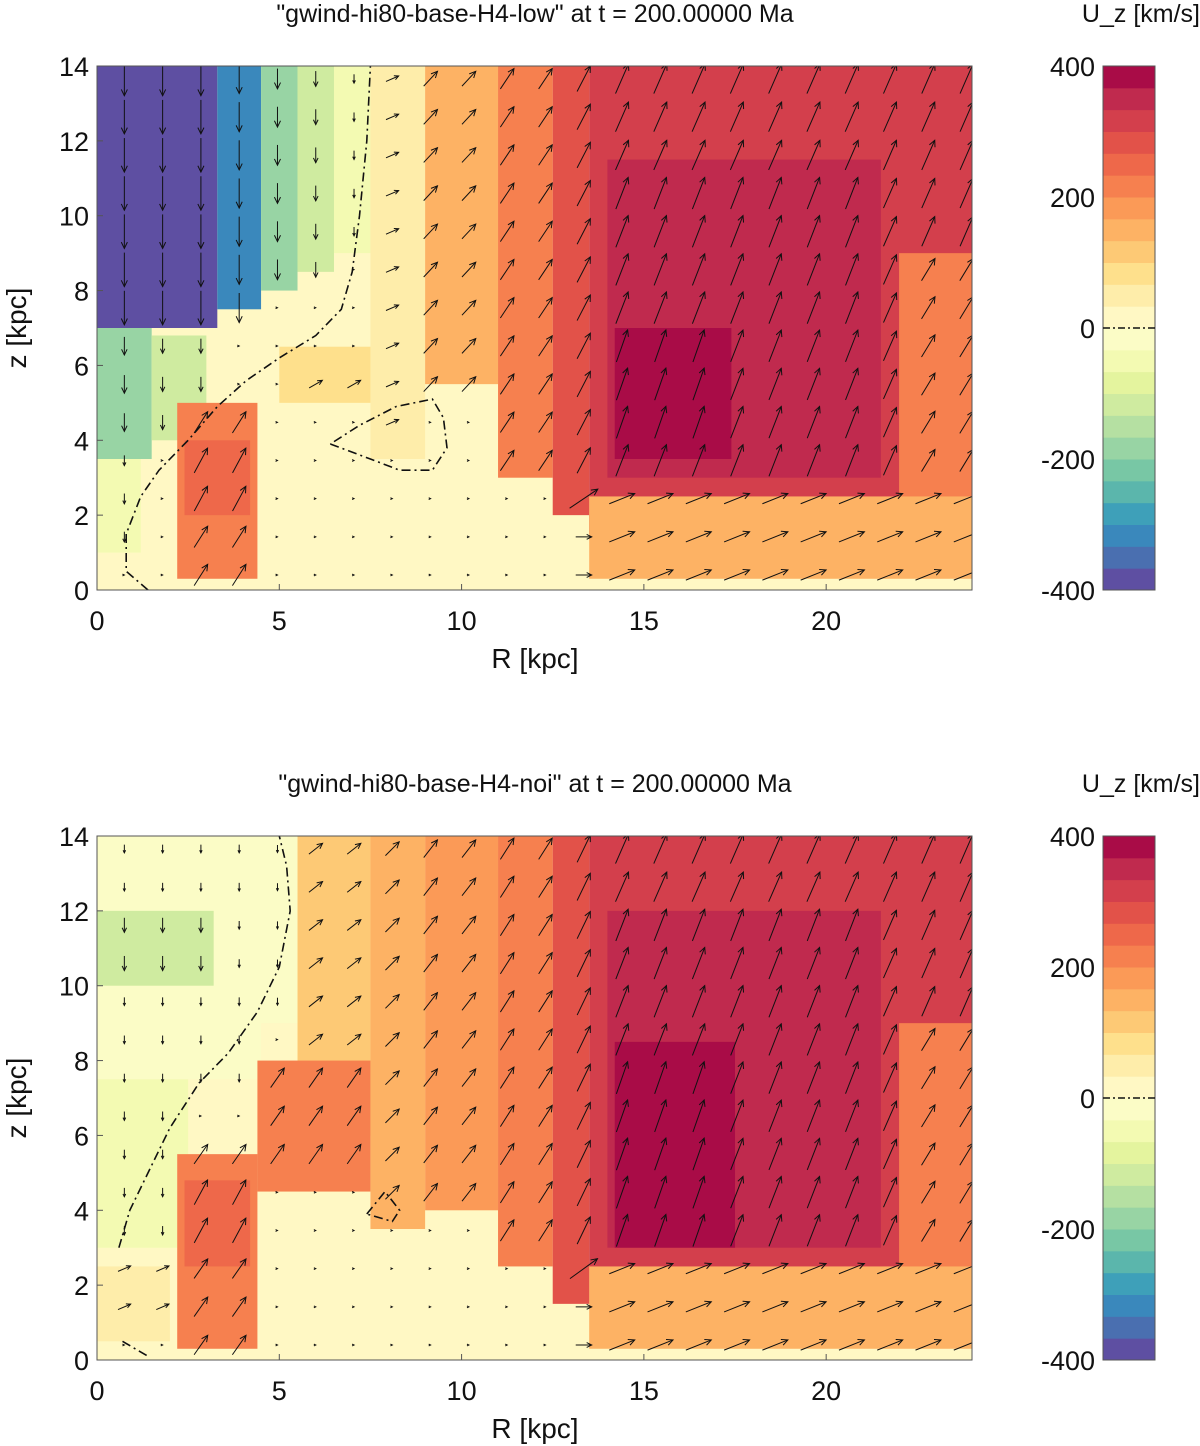 This screenshot has height=1446, width=1200. What do you see at coordinates (465, 1380) in the screenshot?
I see `panel-bottom-xticks: 0 5 10 15 20` at bounding box center [465, 1380].